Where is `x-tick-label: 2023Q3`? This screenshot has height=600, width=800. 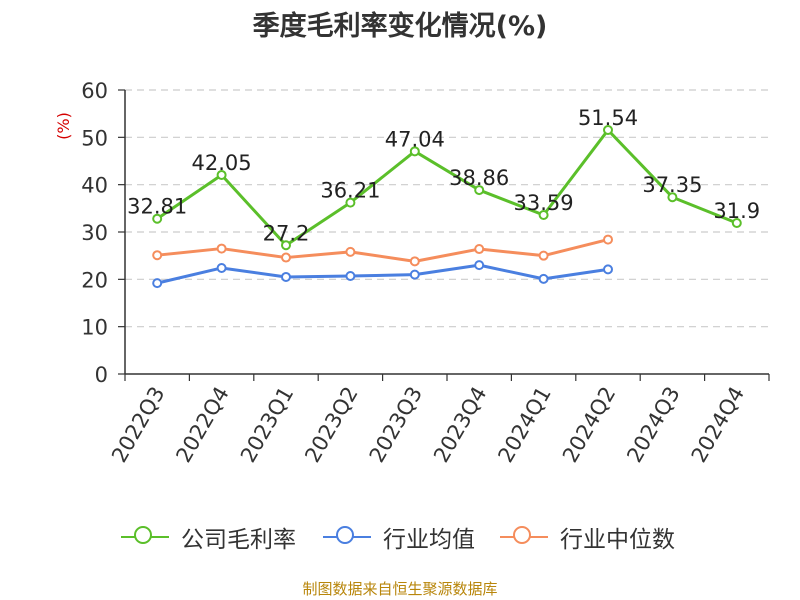
x-tick-label: 2023Q3 is located at coordinates (396, 425).